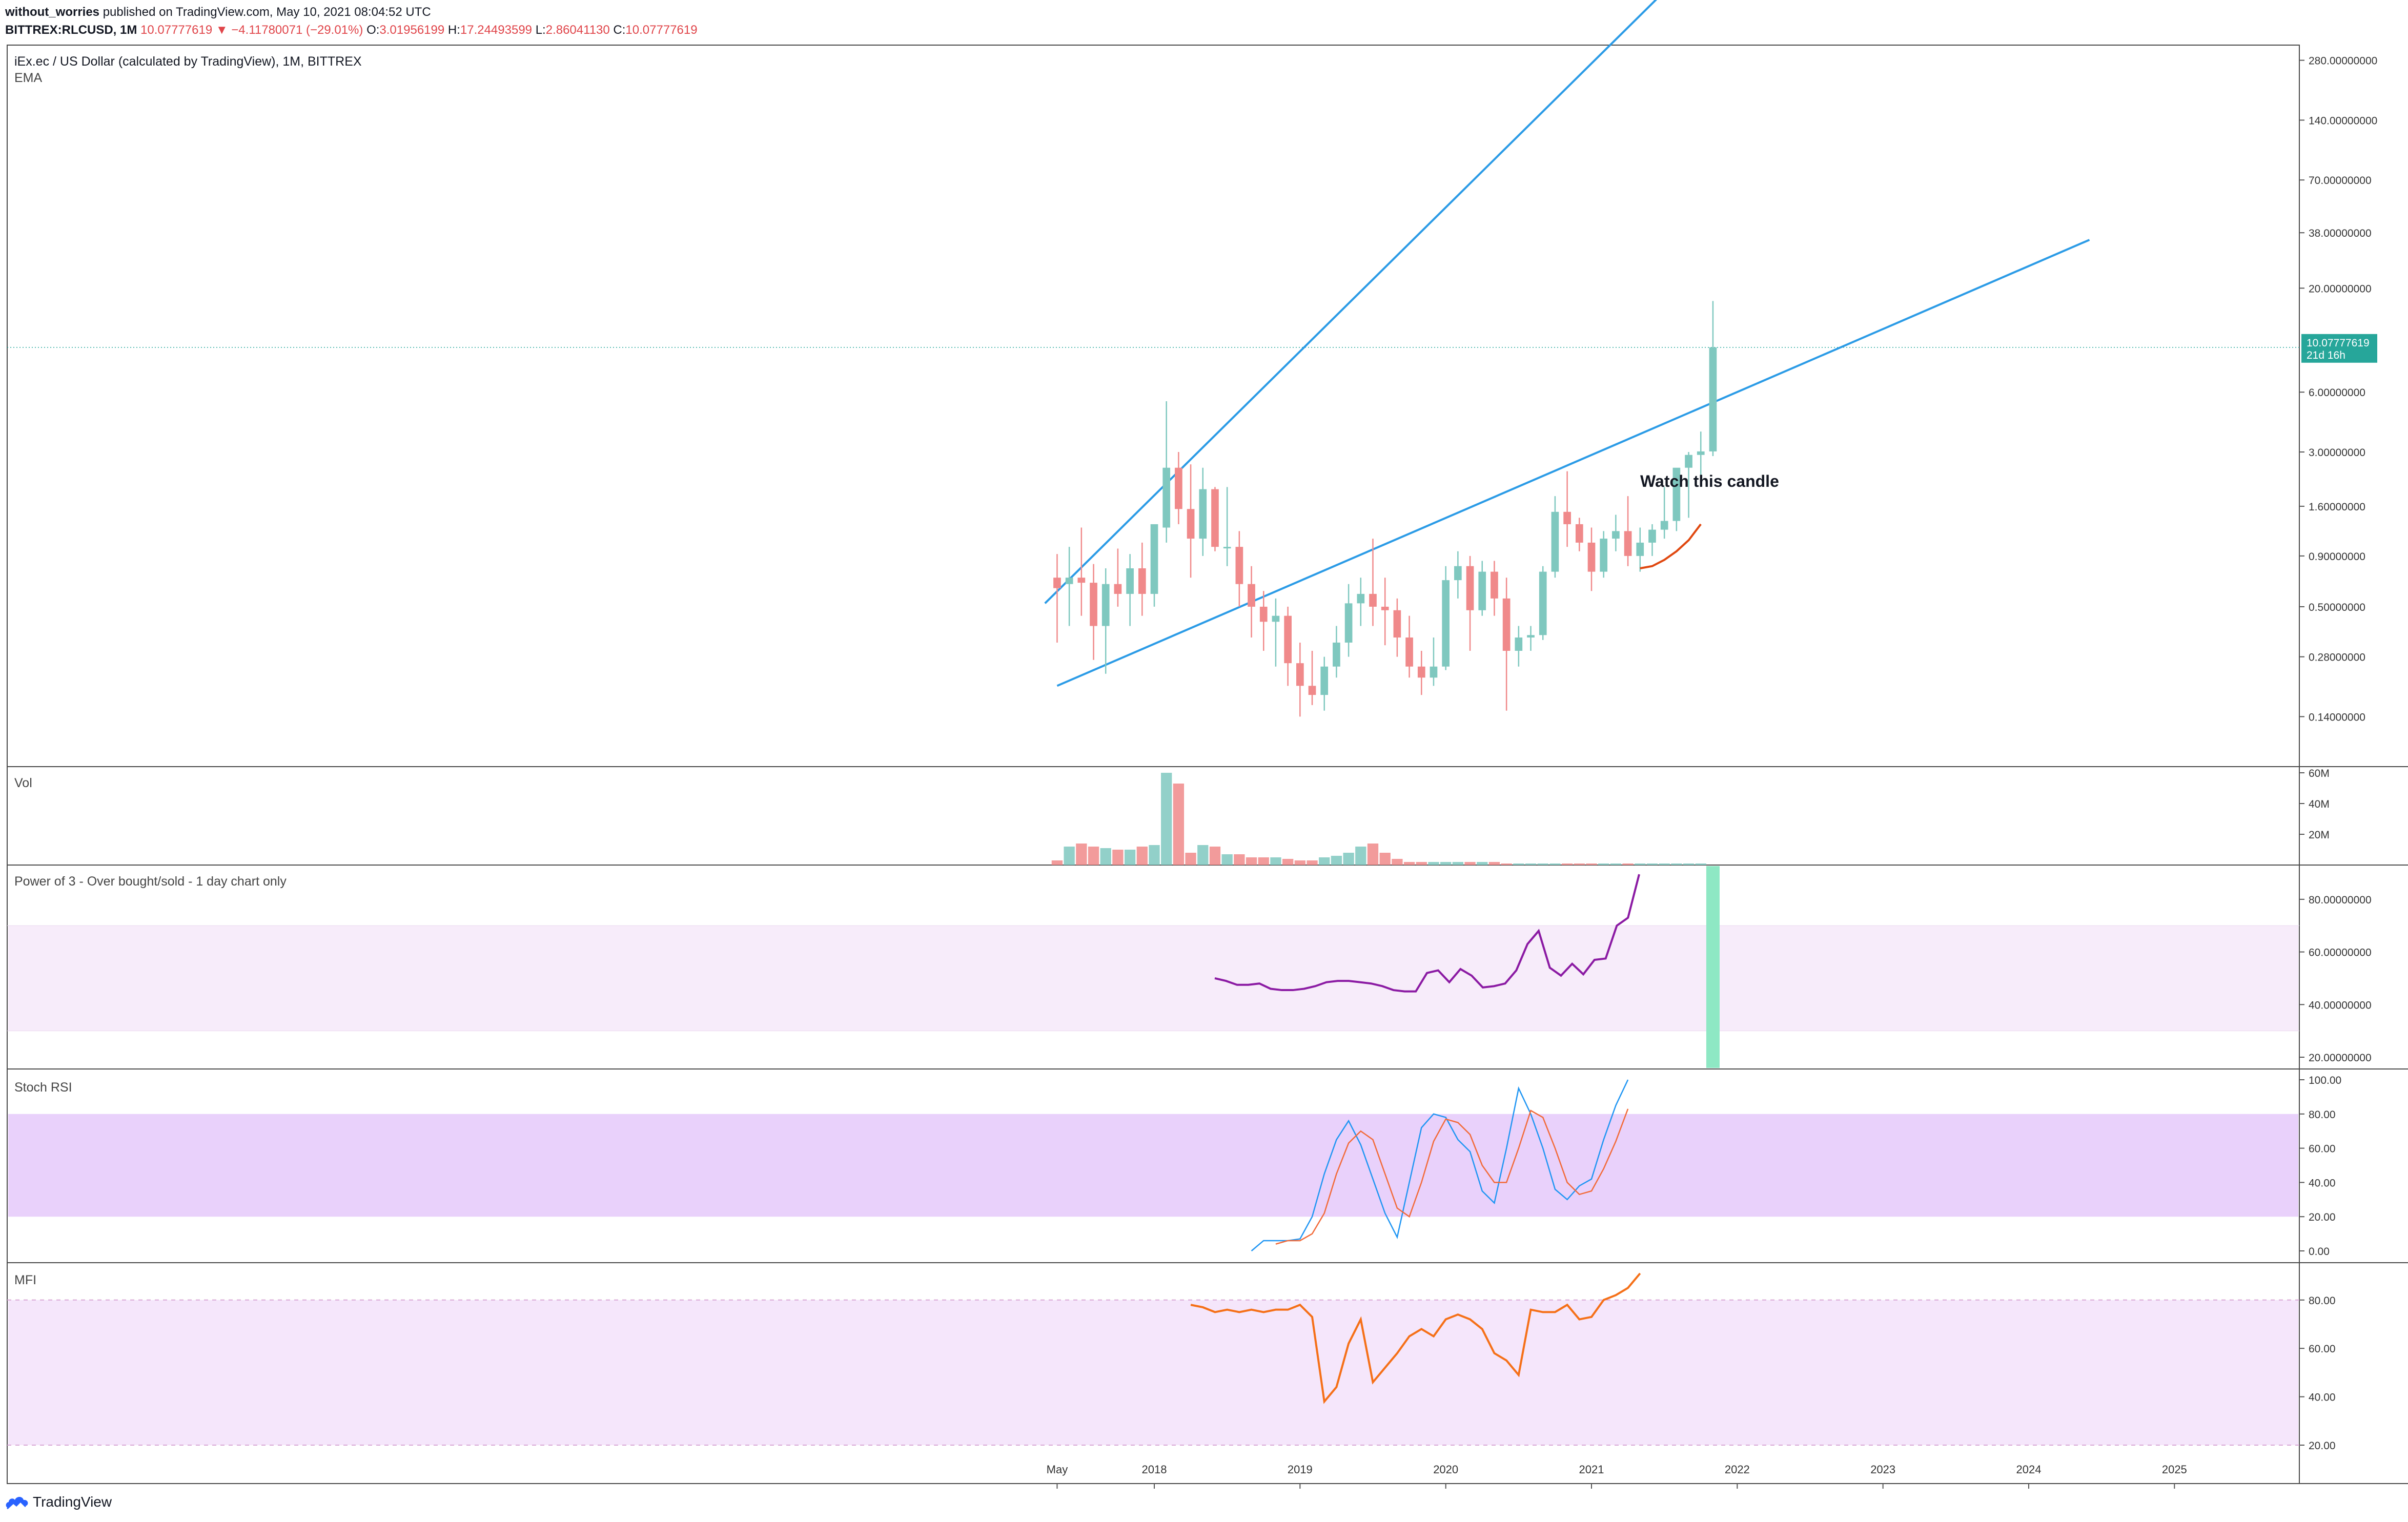  Describe the element at coordinates (661, 30) in the screenshot. I see `close-value: 10.07777619` at that location.